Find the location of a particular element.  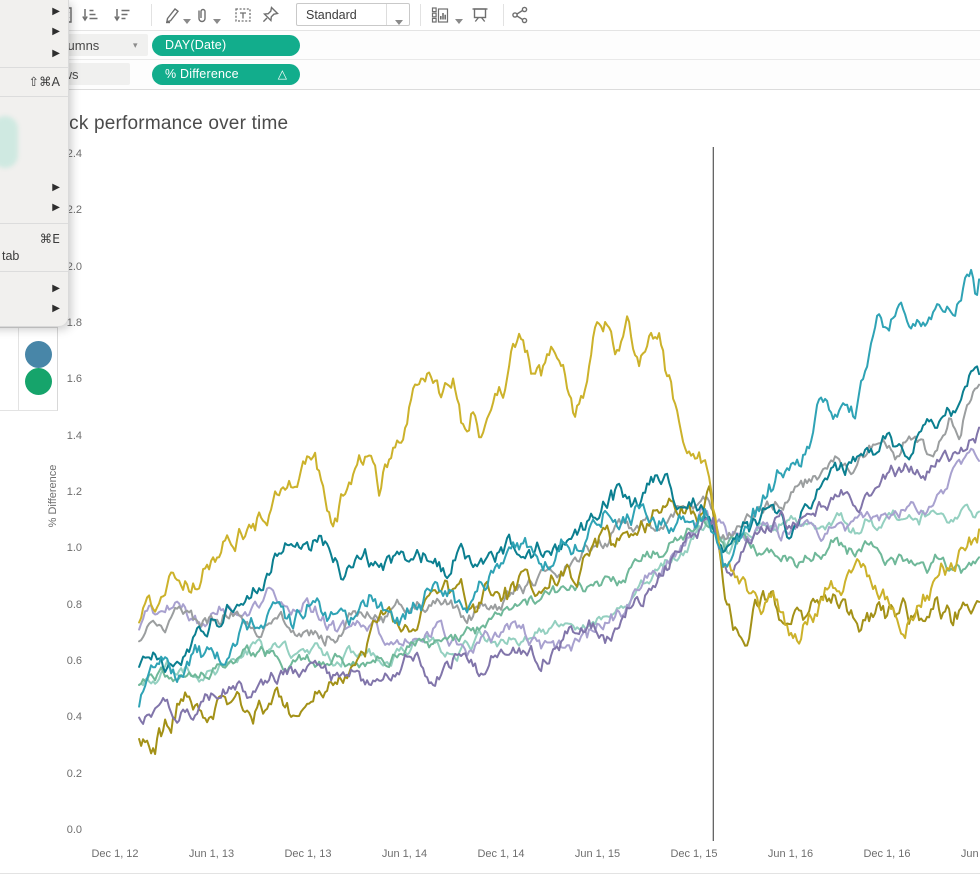

text-annotation-icon is located at coordinates (243, 15).